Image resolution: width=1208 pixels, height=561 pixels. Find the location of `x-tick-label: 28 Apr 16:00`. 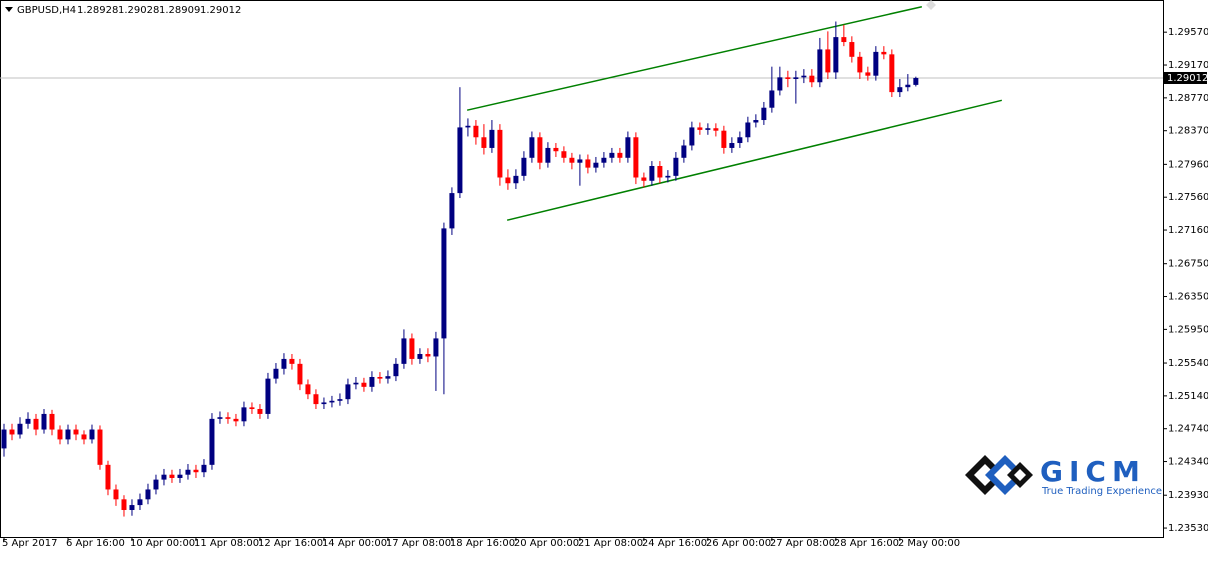

x-tick-label: 28 Apr 16:00 is located at coordinates (866, 543).